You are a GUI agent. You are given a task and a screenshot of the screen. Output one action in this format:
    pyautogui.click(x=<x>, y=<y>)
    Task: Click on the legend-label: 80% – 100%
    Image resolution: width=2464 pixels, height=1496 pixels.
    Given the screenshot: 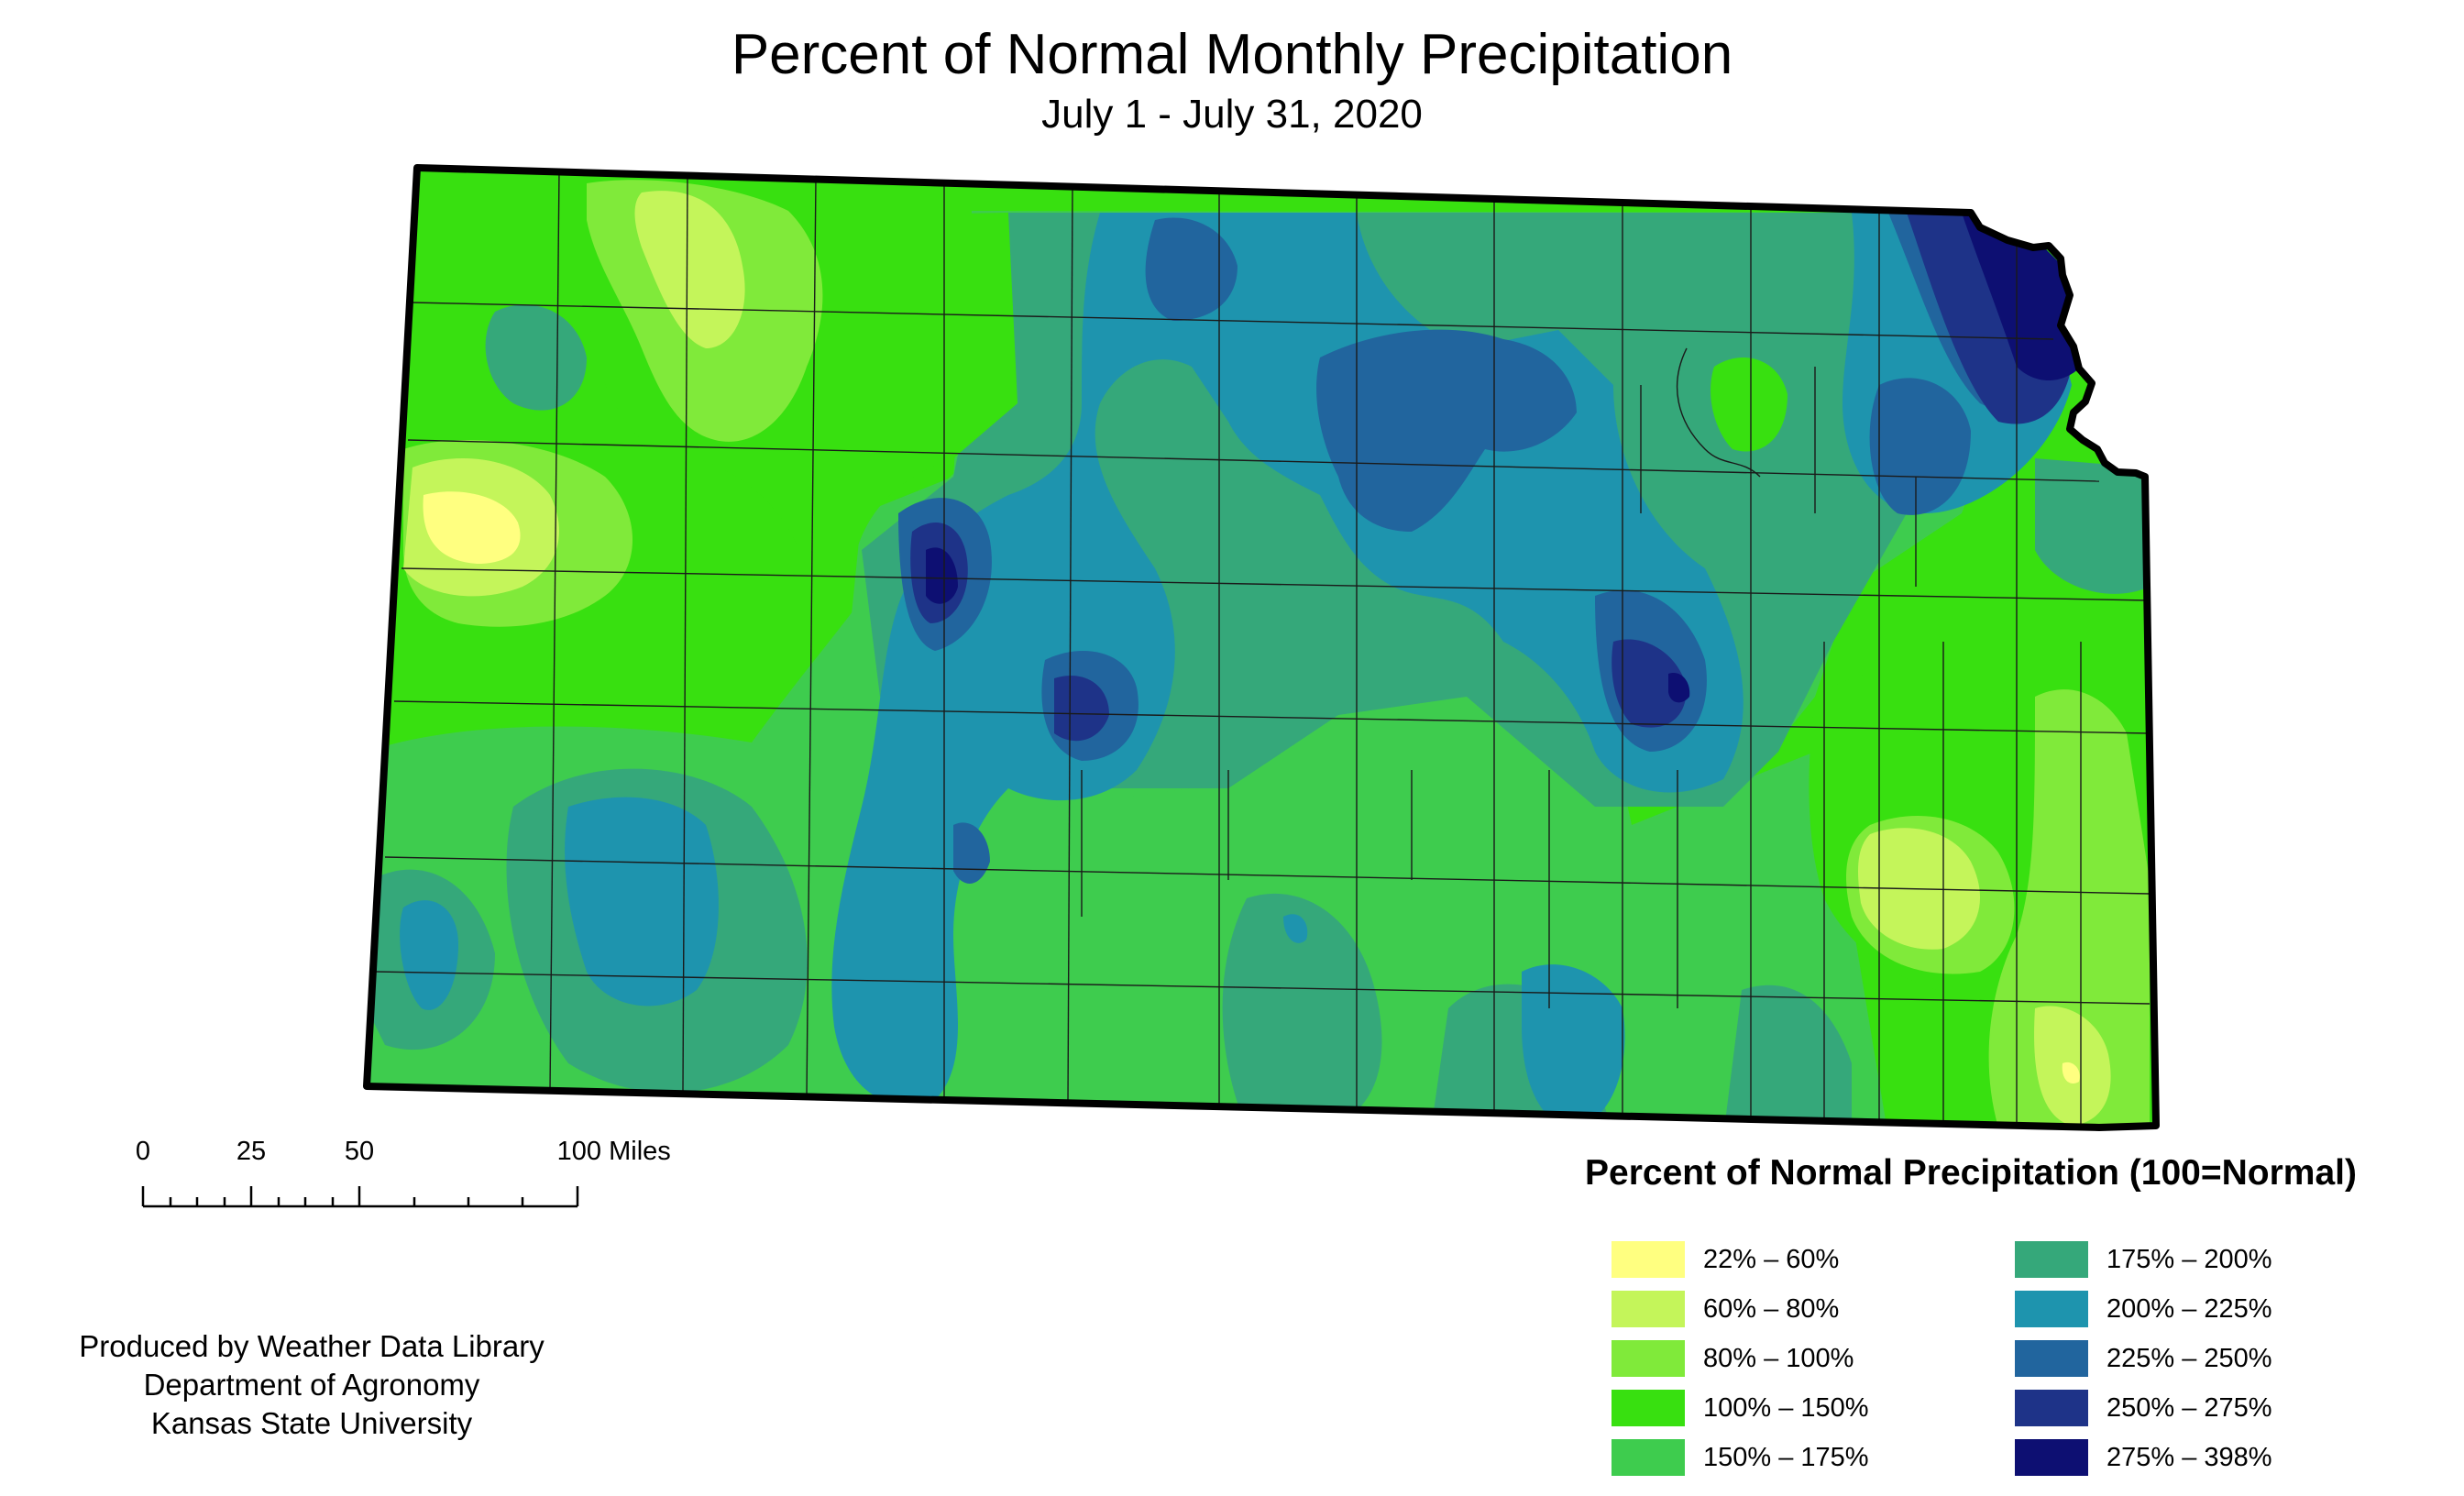 What is the action you would take?
    pyautogui.click(x=1778, y=1358)
    